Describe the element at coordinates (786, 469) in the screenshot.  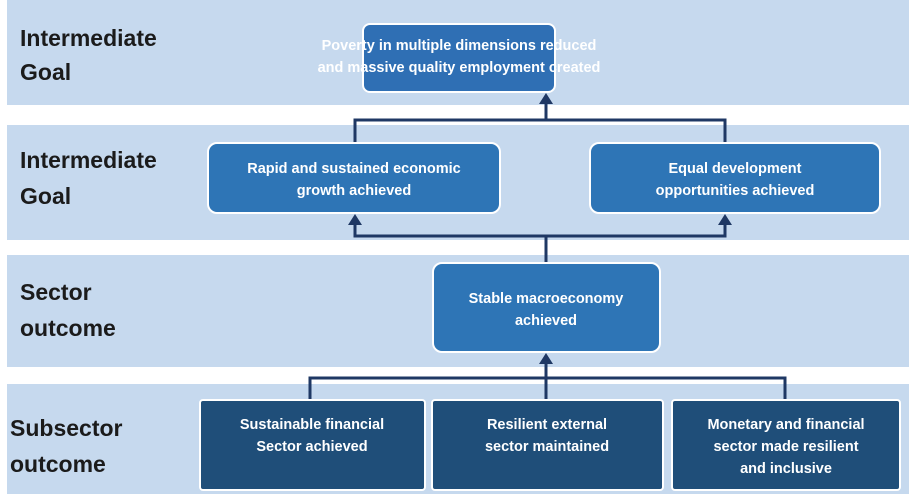
I see `node-label: and inclusive` at that location.